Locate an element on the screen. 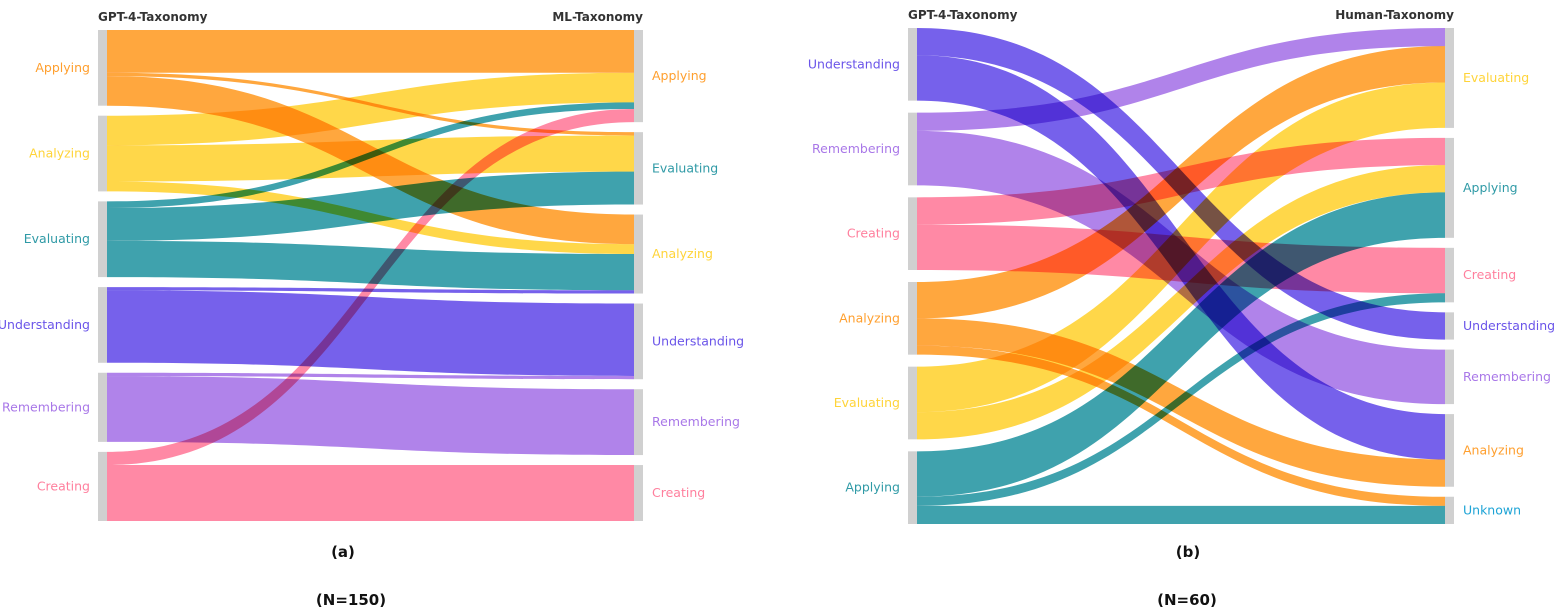 The image size is (1556, 615). sample-size-label: (N=60) is located at coordinates (1187, 600).